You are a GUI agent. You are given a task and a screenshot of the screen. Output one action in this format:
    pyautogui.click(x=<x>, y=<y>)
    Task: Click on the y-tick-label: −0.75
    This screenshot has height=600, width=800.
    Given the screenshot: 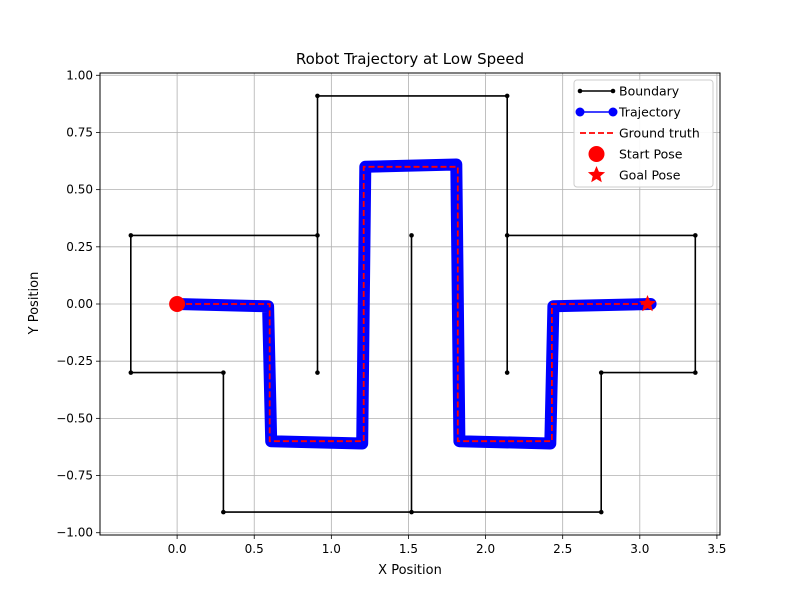 What is the action you would take?
    pyautogui.click(x=74, y=476)
    